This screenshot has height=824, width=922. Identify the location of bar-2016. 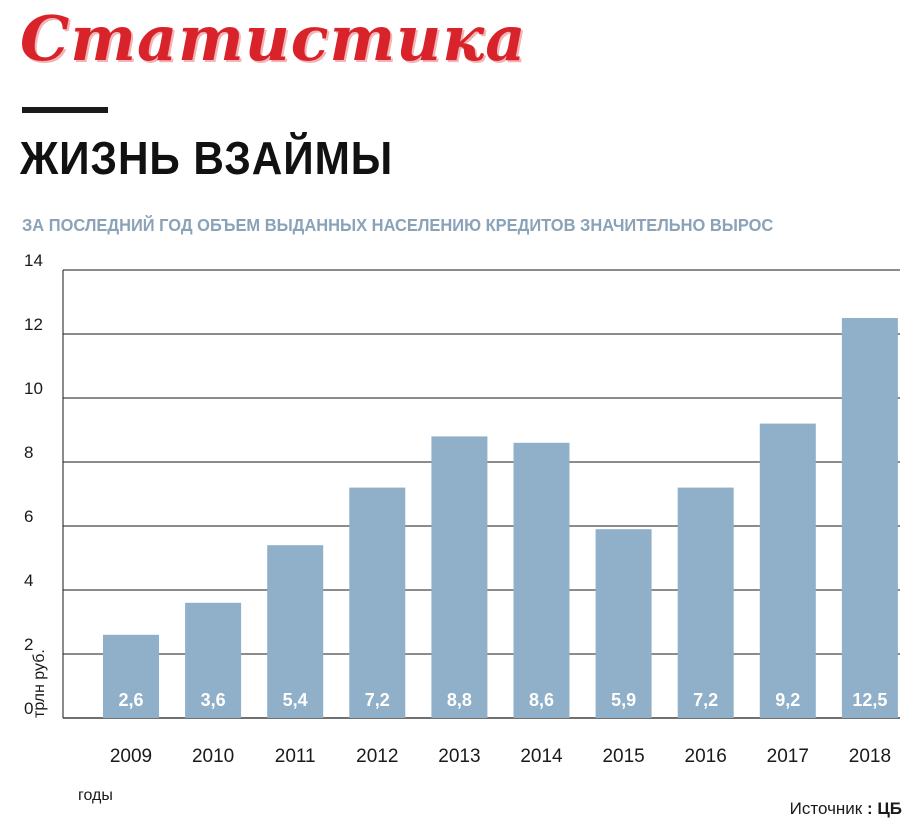
(705, 602).